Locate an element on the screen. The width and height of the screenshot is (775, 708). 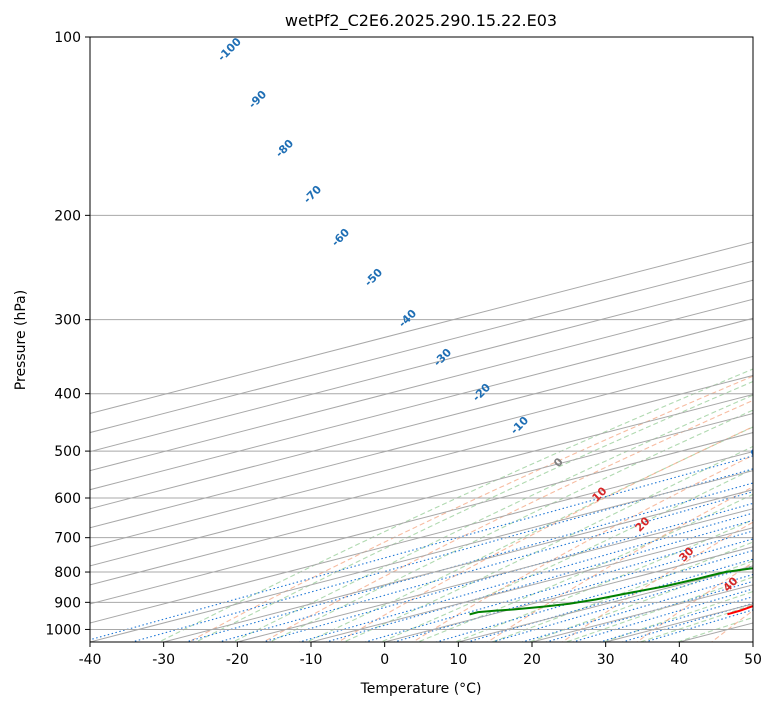
x-tick-label: 10 is located at coordinates (458, 660).